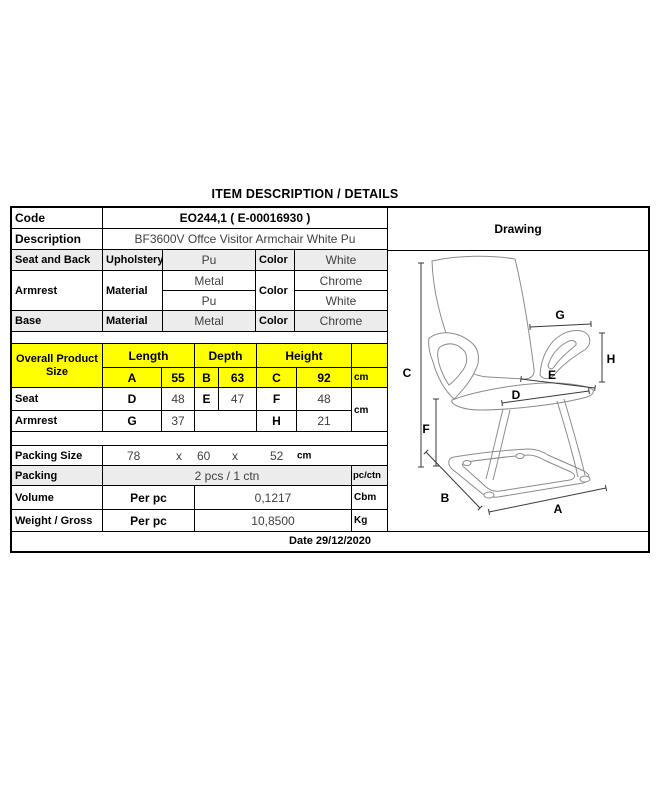  What do you see at coordinates (207, 399) in the screenshot?
I see `dim-e-key: E` at bounding box center [207, 399].